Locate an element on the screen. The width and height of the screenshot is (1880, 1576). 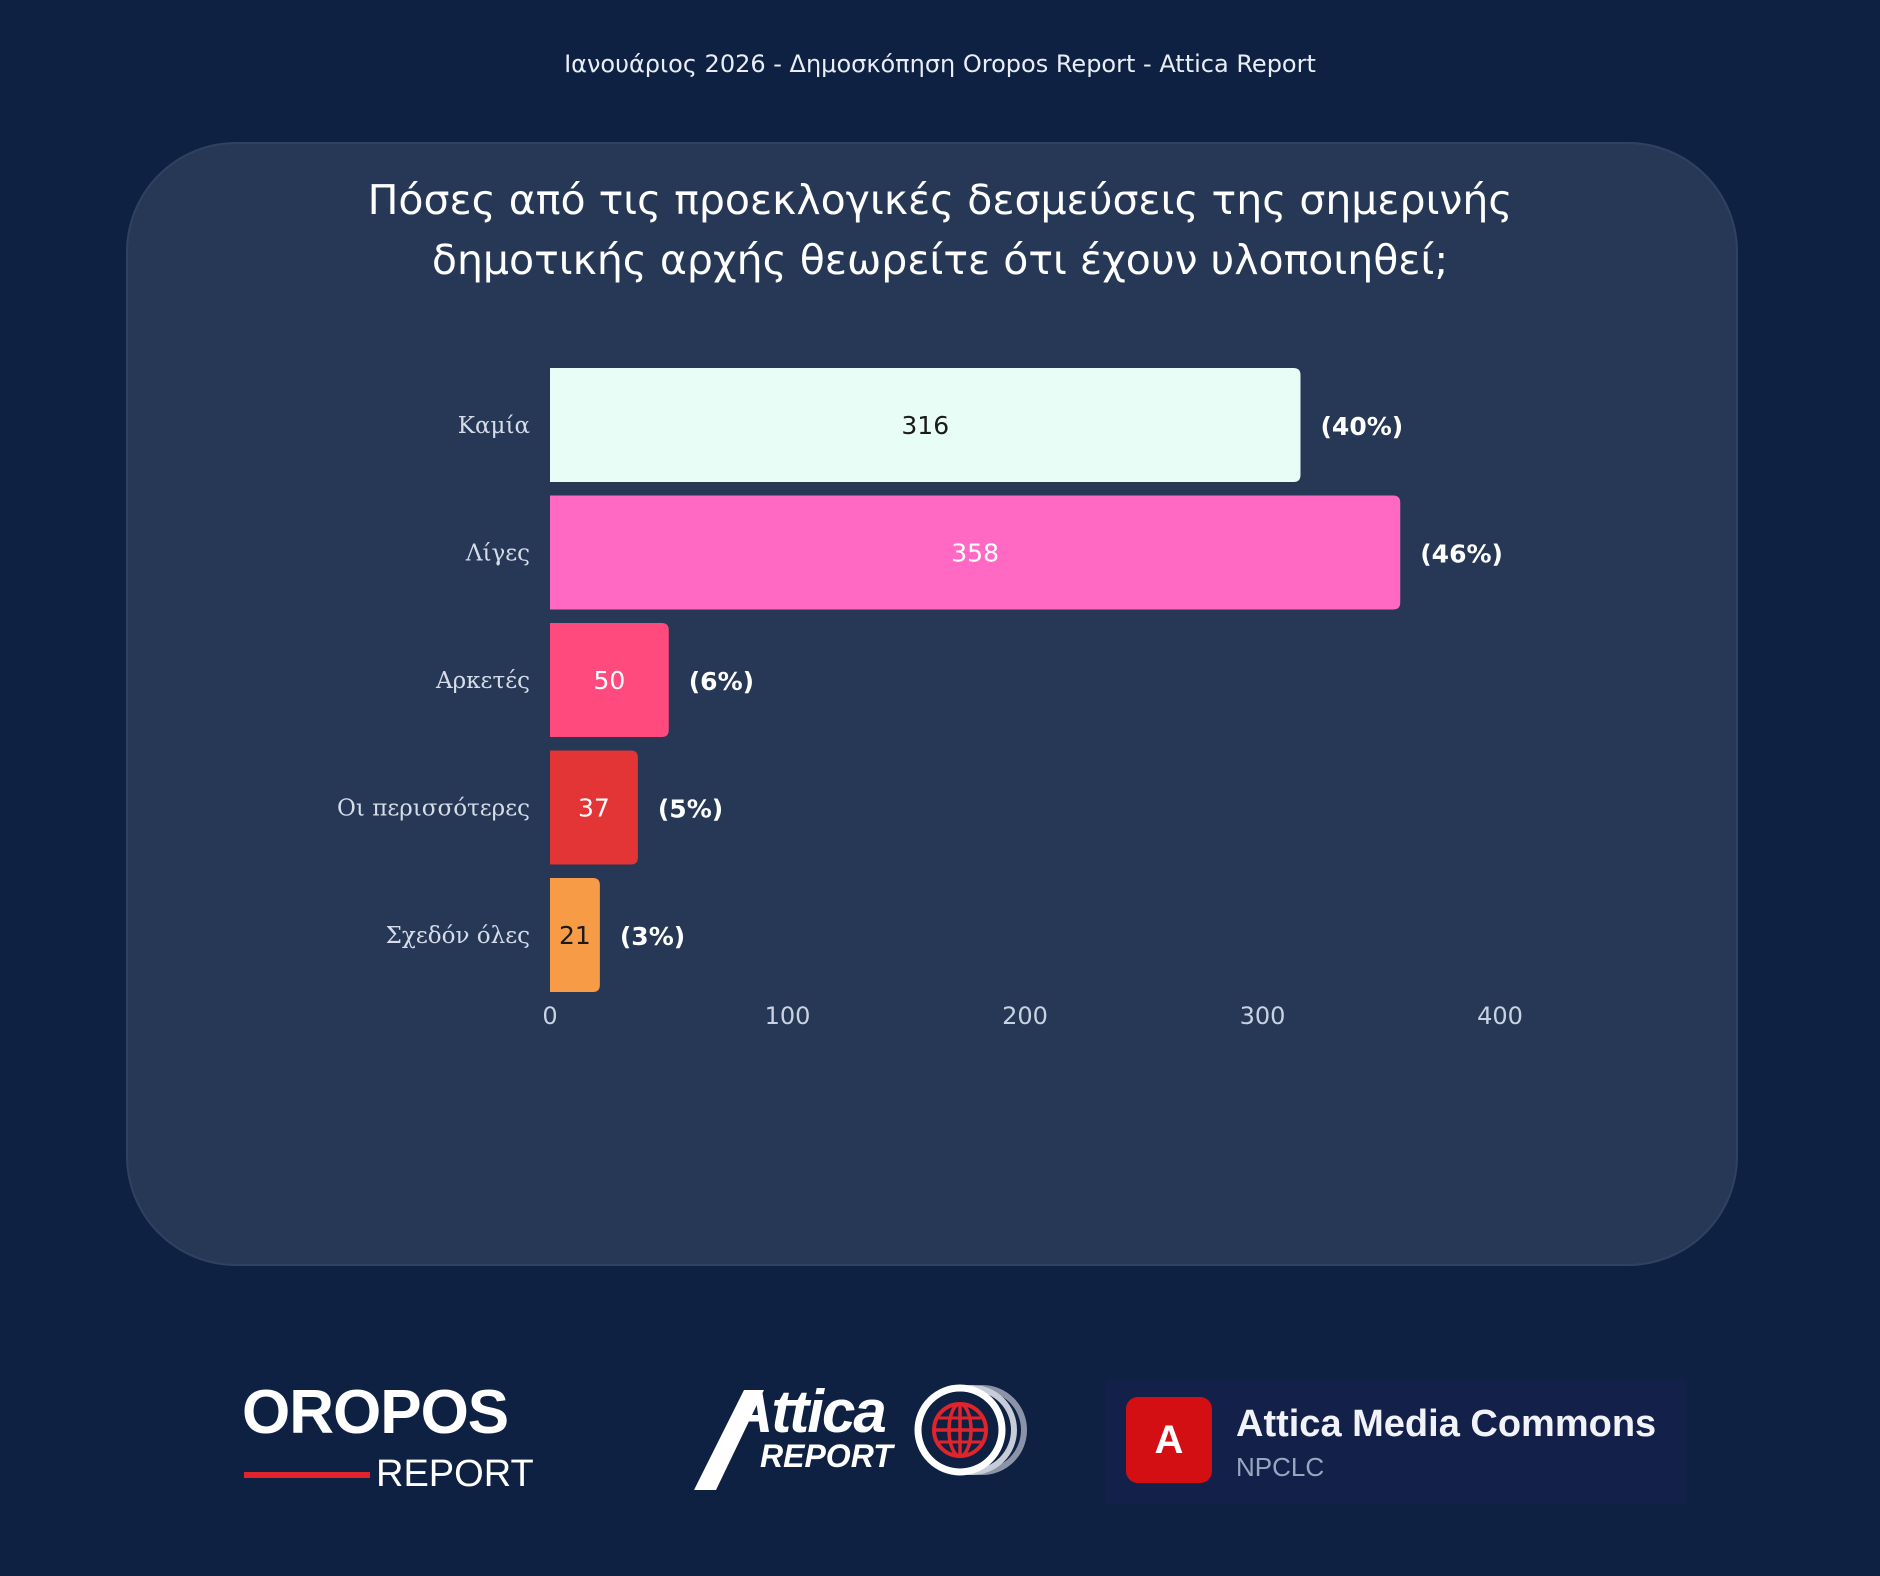
attica-logo-report: REPORT is located at coordinates (826, 1456).